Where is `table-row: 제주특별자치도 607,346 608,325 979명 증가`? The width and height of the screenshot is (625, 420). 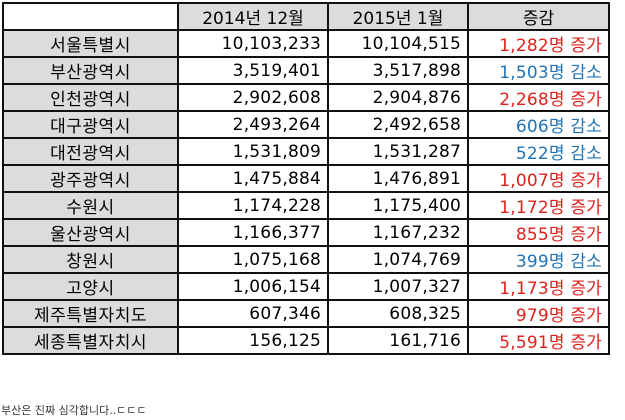
table-row: 제주특별자치도 607,346 608,325 979명 증가 is located at coordinates (306, 313).